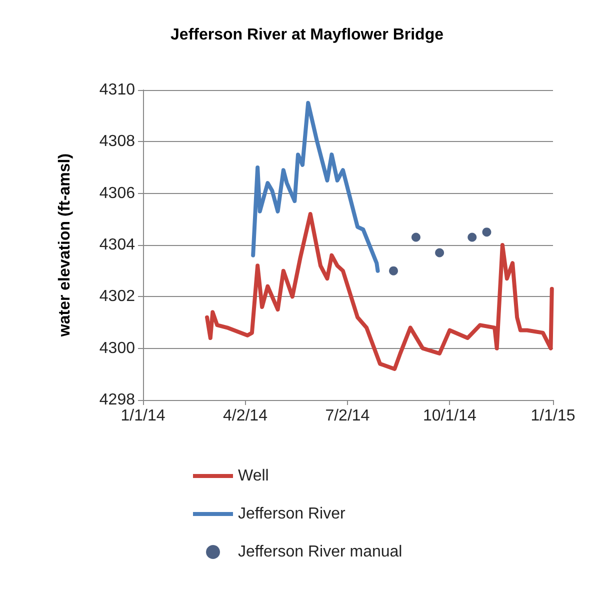  I want to click on x-tick-label: 1/1/15, so click(553, 416).